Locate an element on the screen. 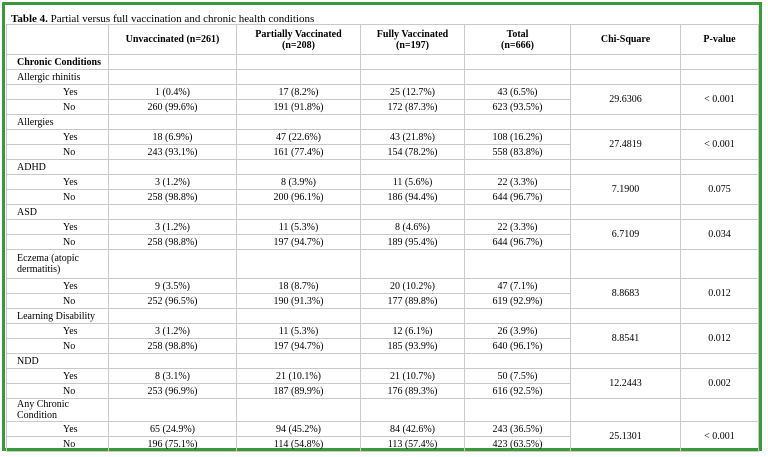 Image resolution: width=768 pixels, height=457 pixels. fully-vaccinated-cell: 172 (87.3%) is located at coordinates (412, 107).